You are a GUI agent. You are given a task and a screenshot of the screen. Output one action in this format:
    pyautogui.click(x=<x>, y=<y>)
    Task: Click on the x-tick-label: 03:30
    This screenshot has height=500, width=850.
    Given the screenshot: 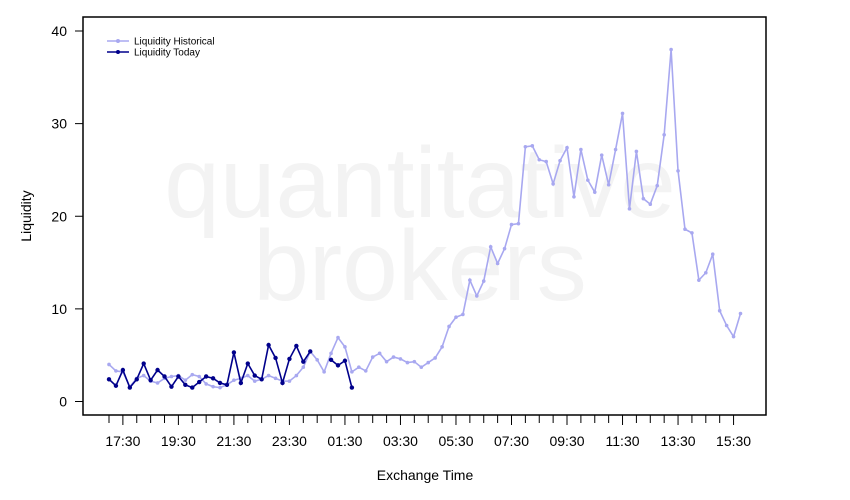 What is the action you would take?
    pyautogui.click(x=400, y=441)
    